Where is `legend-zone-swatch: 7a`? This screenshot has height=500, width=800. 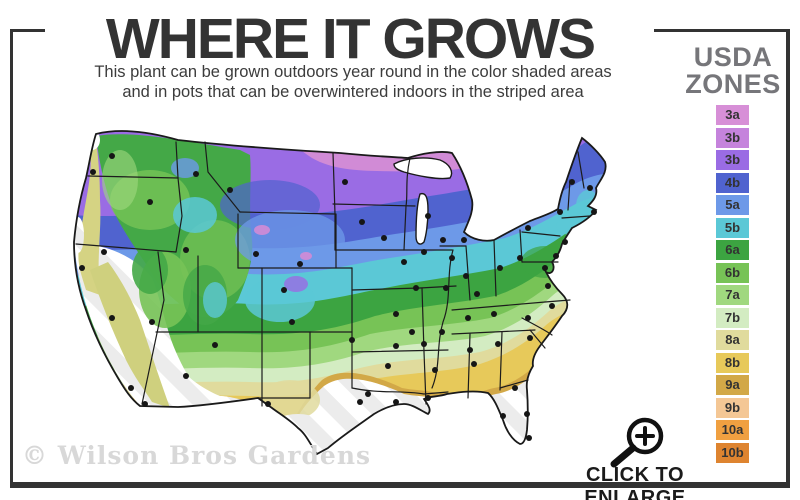
legend-zone-swatch: 7a is located at coordinates (732, 295).